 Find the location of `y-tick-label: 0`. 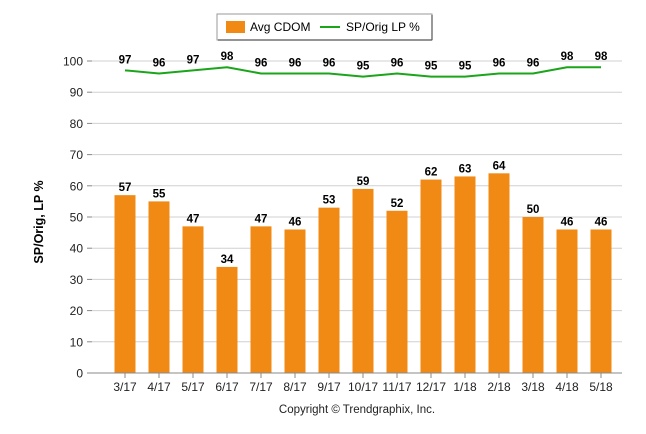

y-tick-label: 0 is located at coordinates (79, 374).